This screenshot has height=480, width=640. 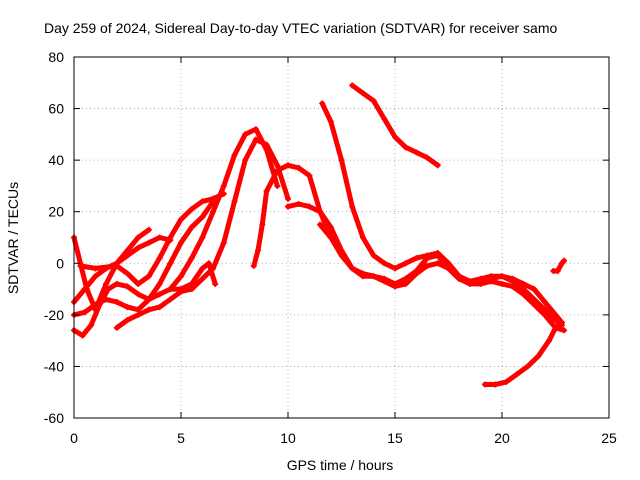 I want to click on y-tick-label: -60, so click(x=54, y=418).